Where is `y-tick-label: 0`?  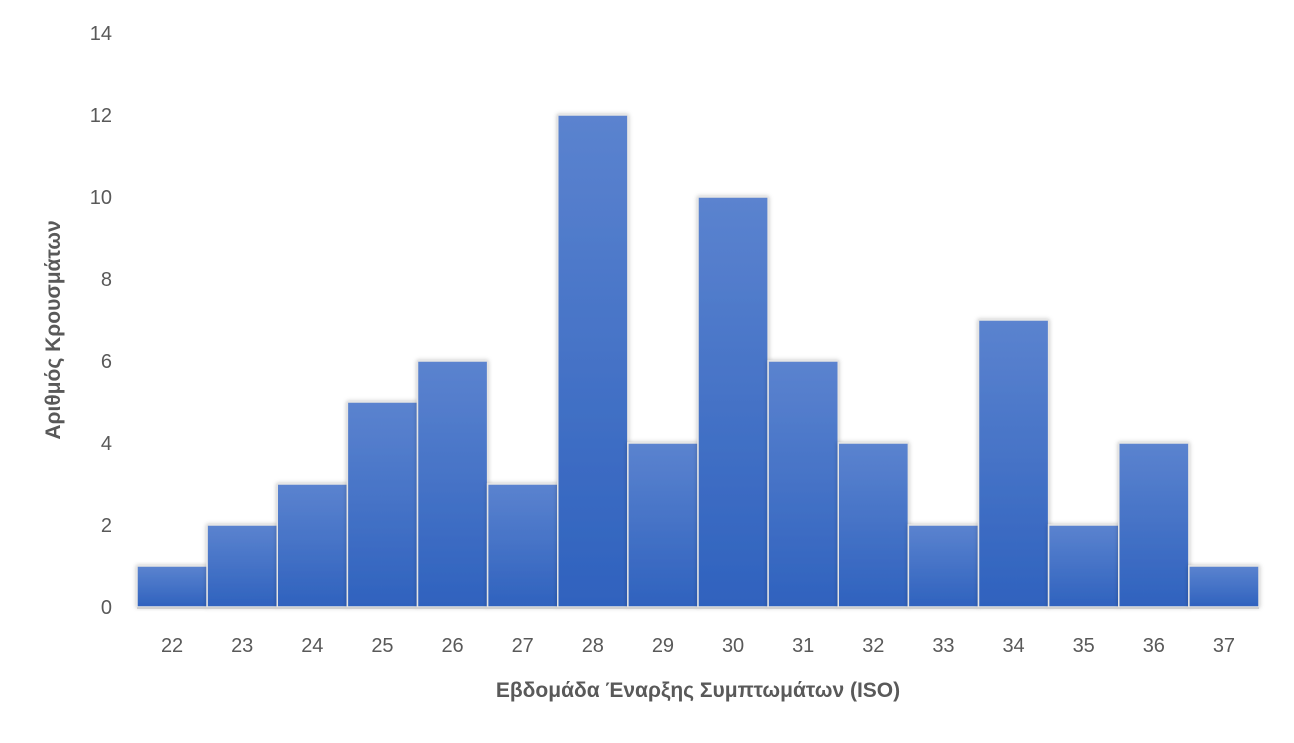 y-tick-label: 0 is located at coordinates (106, 608).